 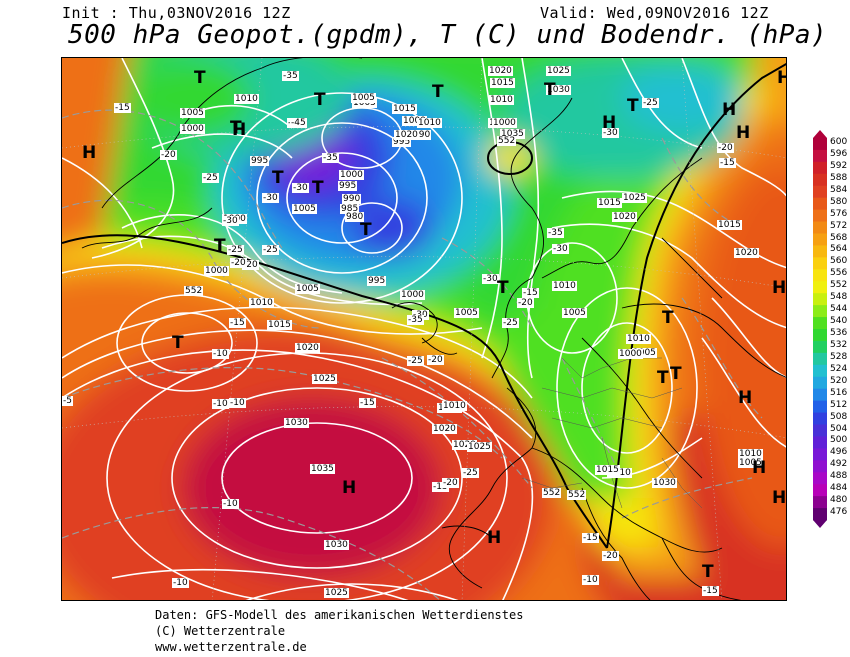 I want to click on isotherm-label: -5, so click(x=67, y=401).